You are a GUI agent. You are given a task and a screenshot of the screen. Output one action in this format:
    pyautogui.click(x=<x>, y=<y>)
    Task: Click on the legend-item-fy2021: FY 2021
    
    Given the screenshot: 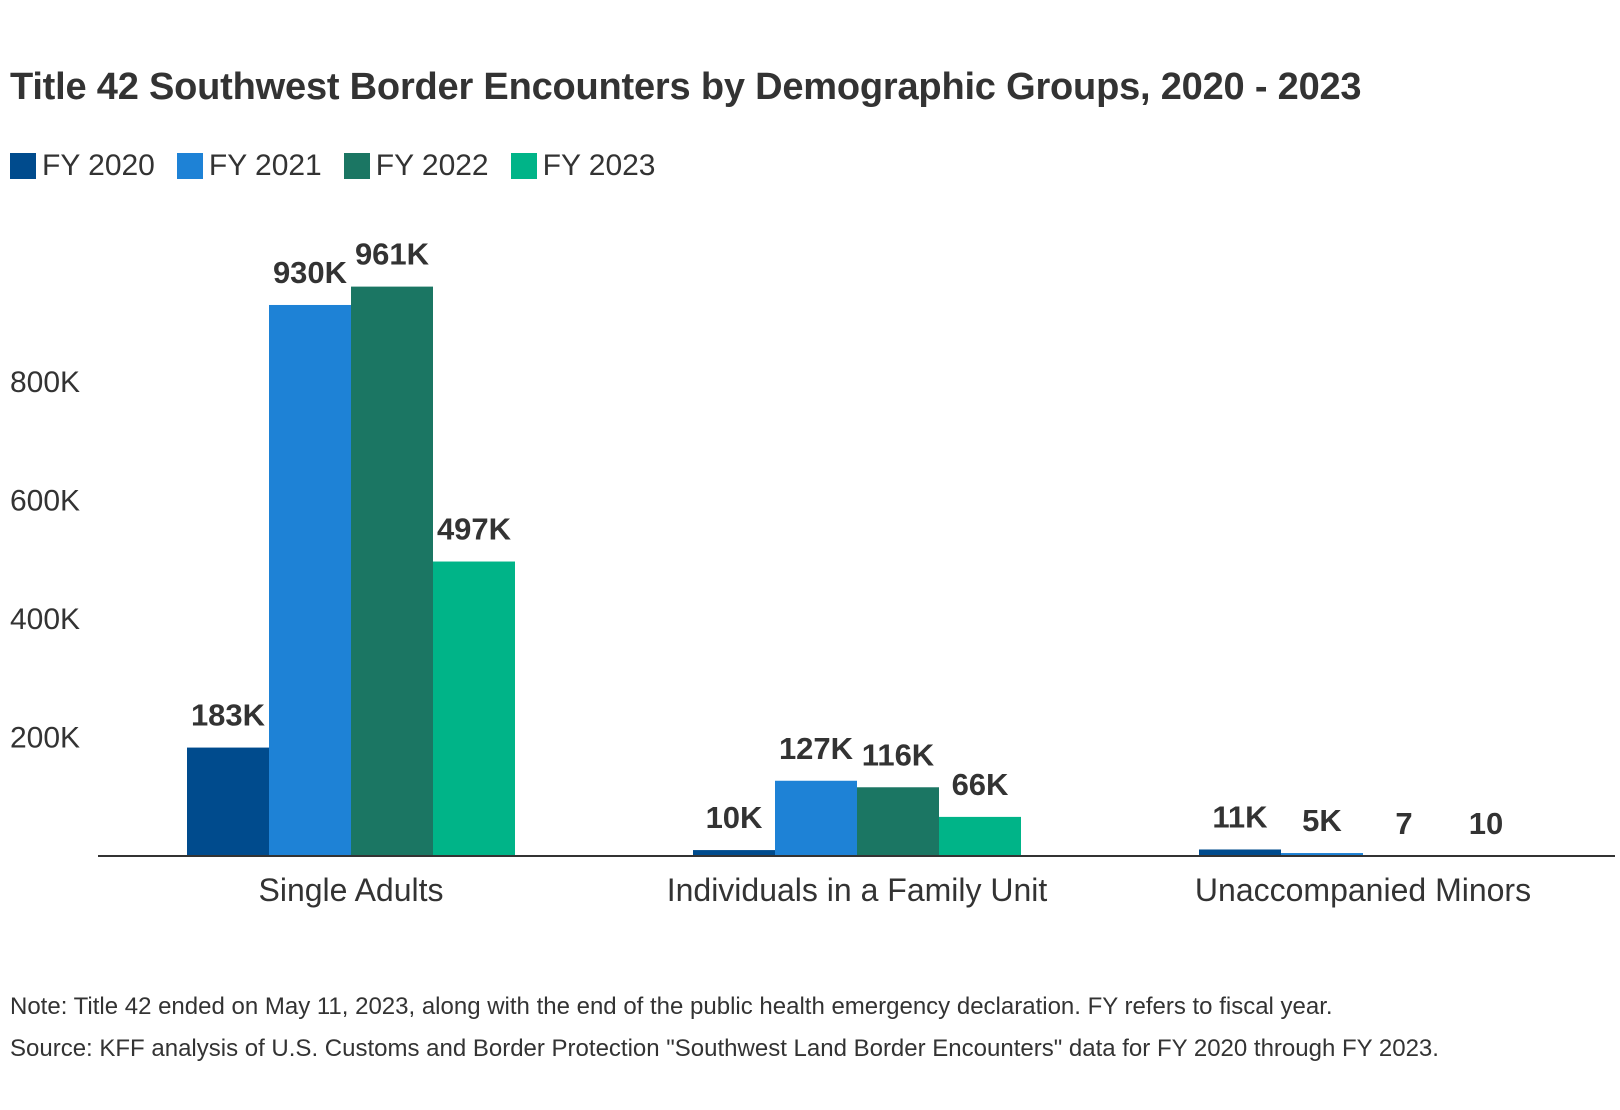 What is the action you would take?
    pyautogui.click(x=249, y=166)
    